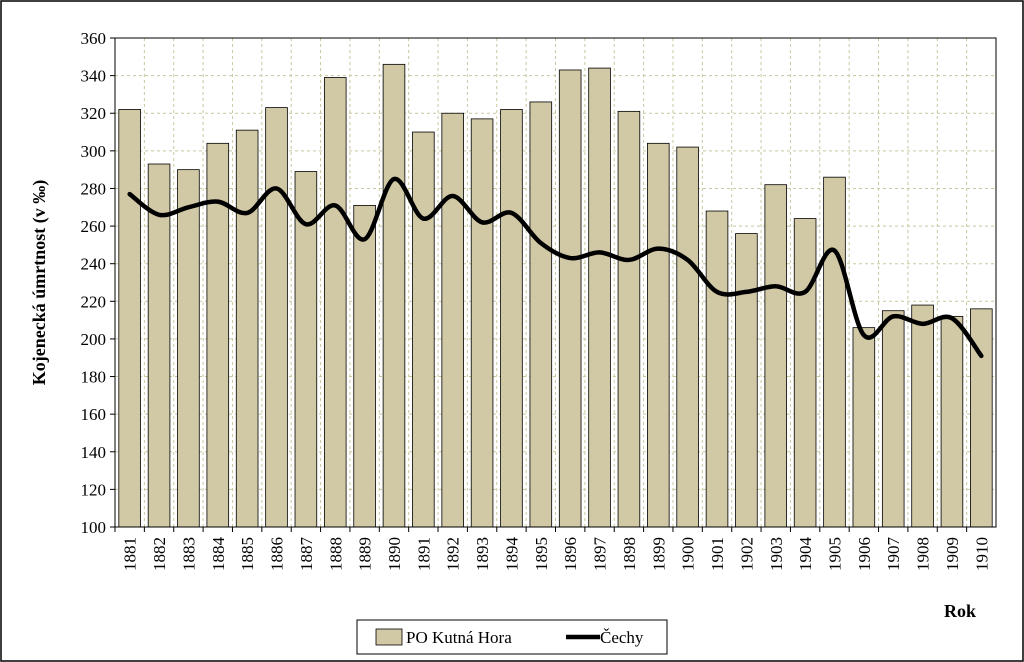 This screenshot has height=662, width=1024. Describe the element at coordinates (805, 554) in the screenshot. I see `x-tick-label: 1904` at that location.